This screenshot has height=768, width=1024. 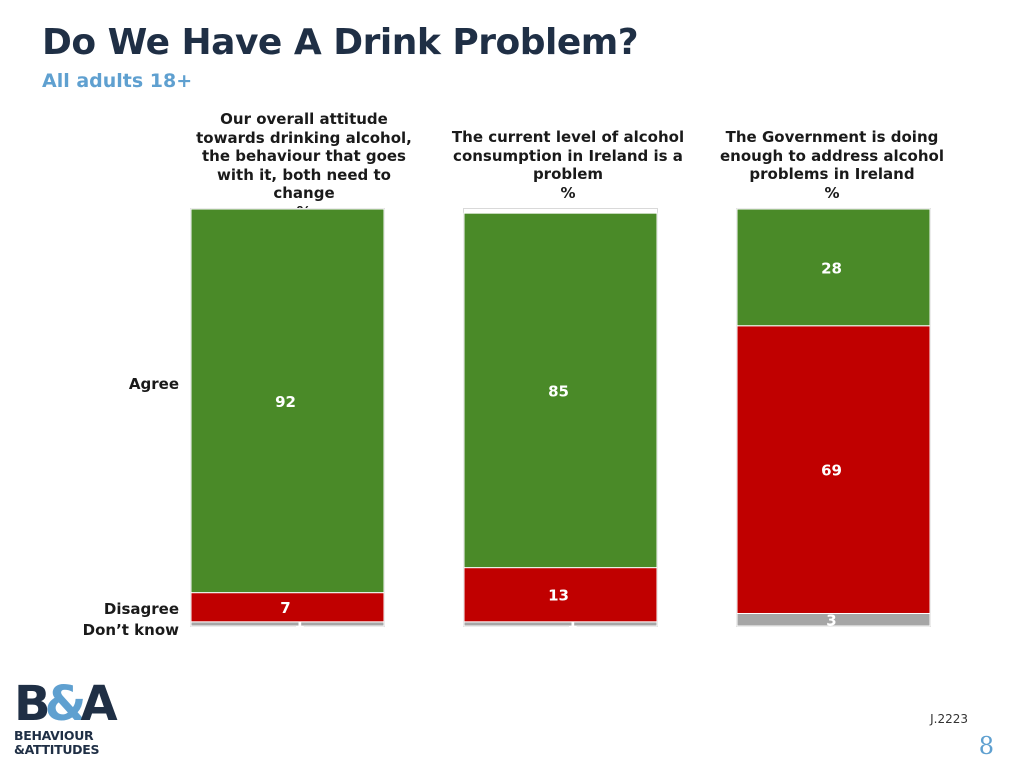 I want to click on data-label-dont-know-1: 1, so click(x=299, y=623).